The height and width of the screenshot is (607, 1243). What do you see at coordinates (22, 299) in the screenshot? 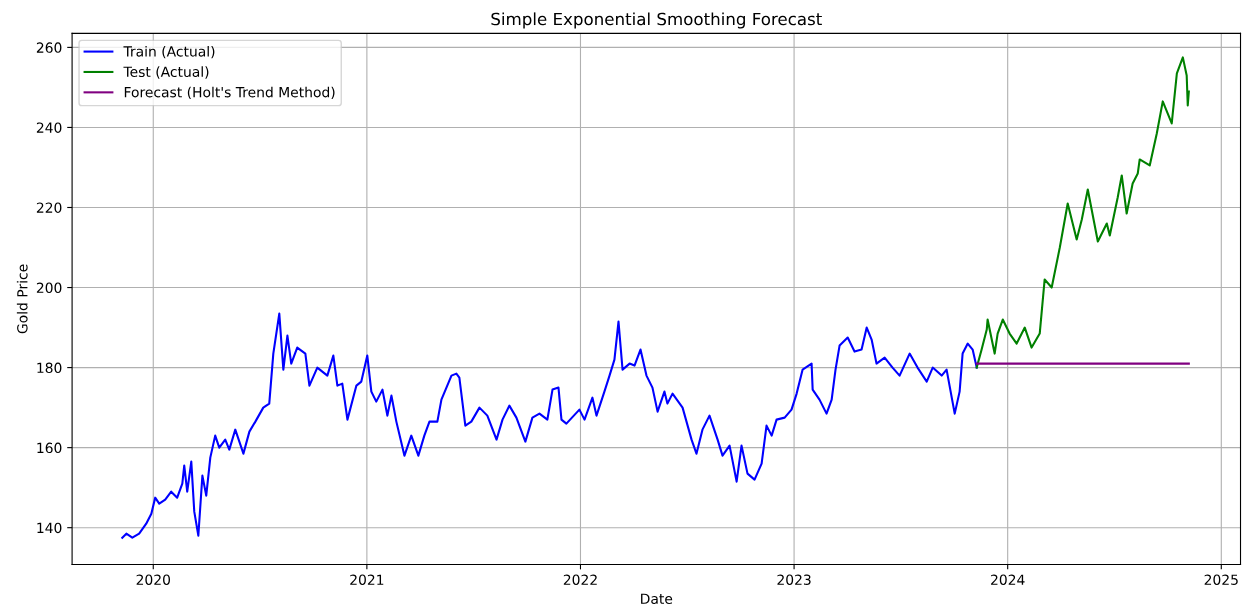
I see `y-axis-title: Gold Price` at bounding box center [22, 299].